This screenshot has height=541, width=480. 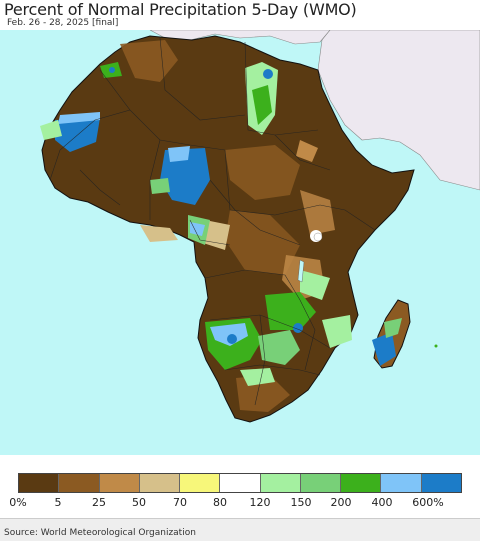 I want to click on legend-tick: 150, so click(x=301, y=502).